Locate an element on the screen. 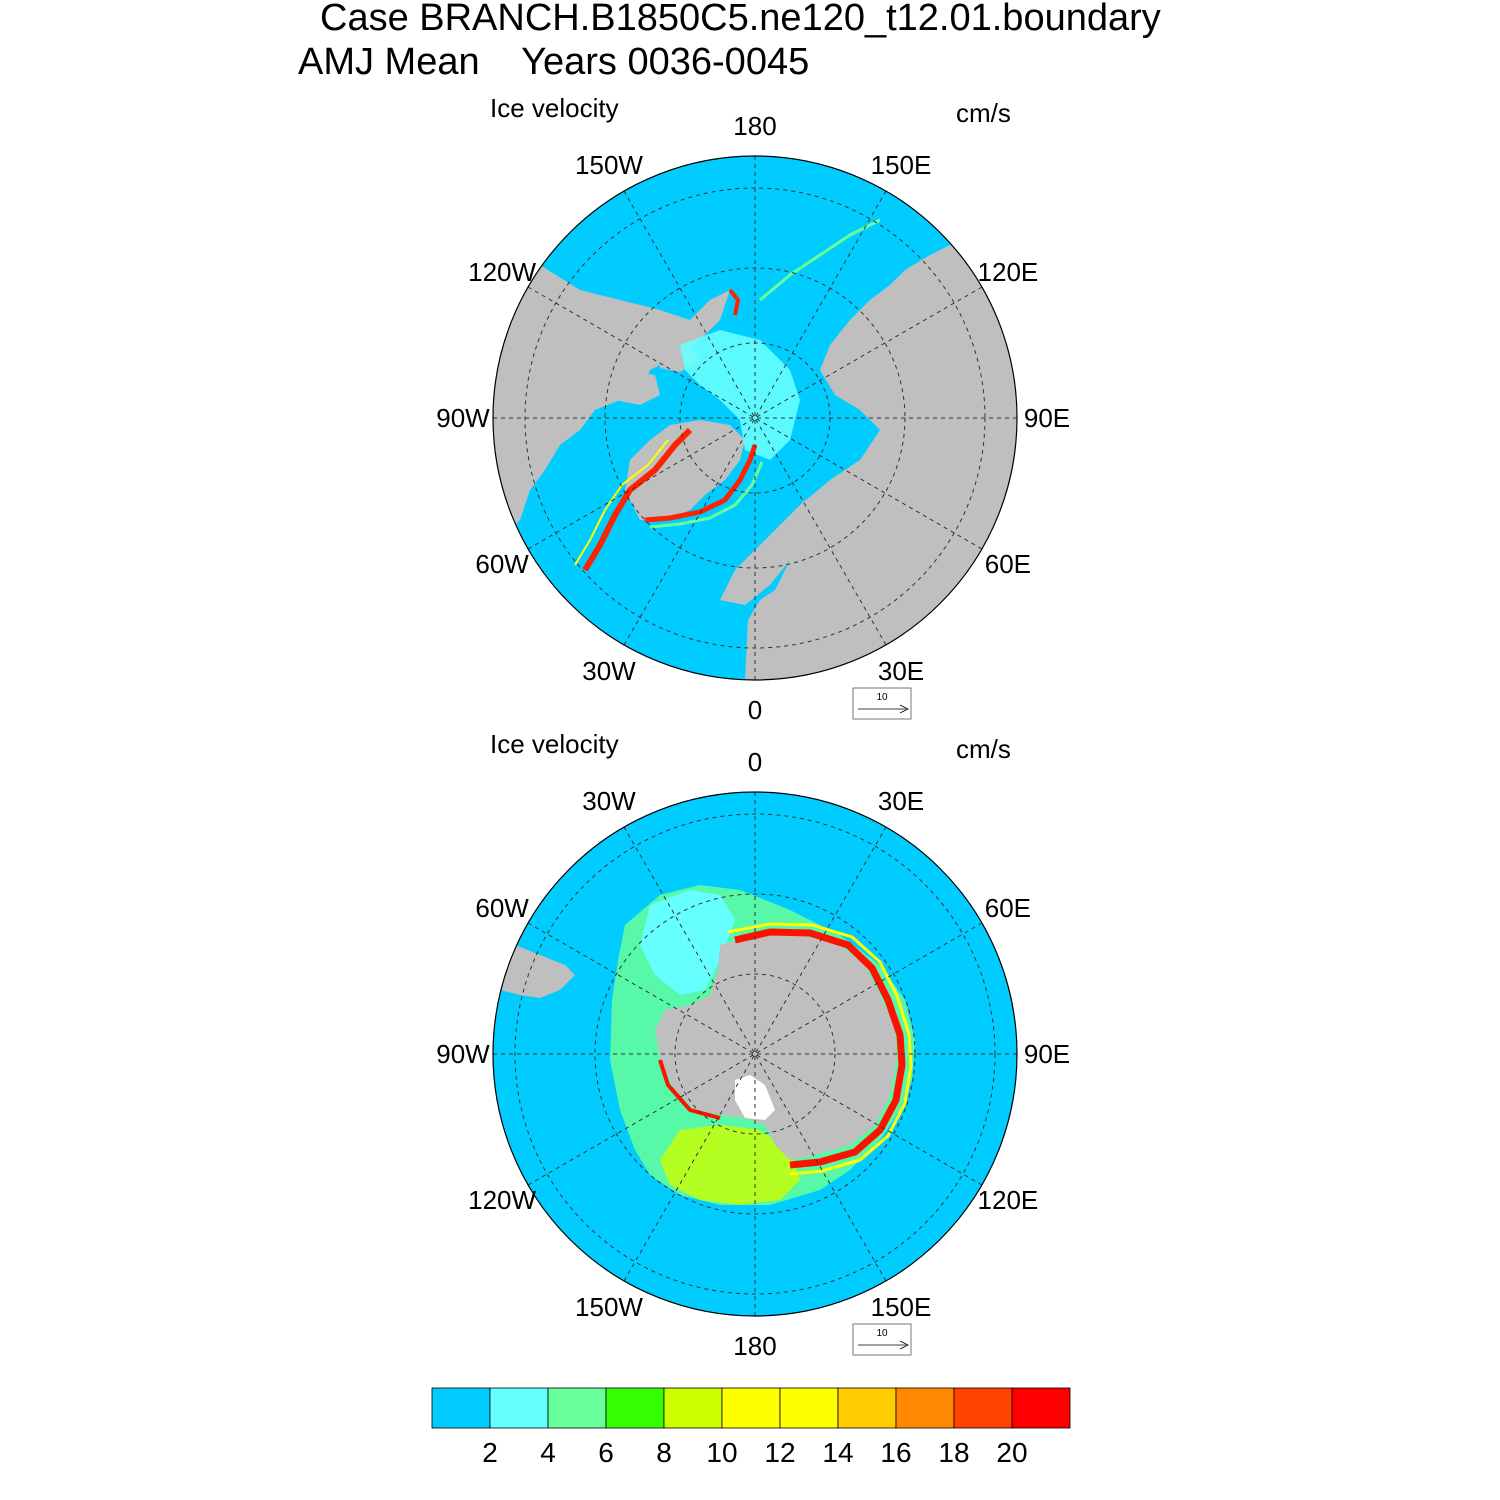  colorbar-labels: 2 4 6 8 10 12 14 16 18 20 is located at coordinates (754, 1452).